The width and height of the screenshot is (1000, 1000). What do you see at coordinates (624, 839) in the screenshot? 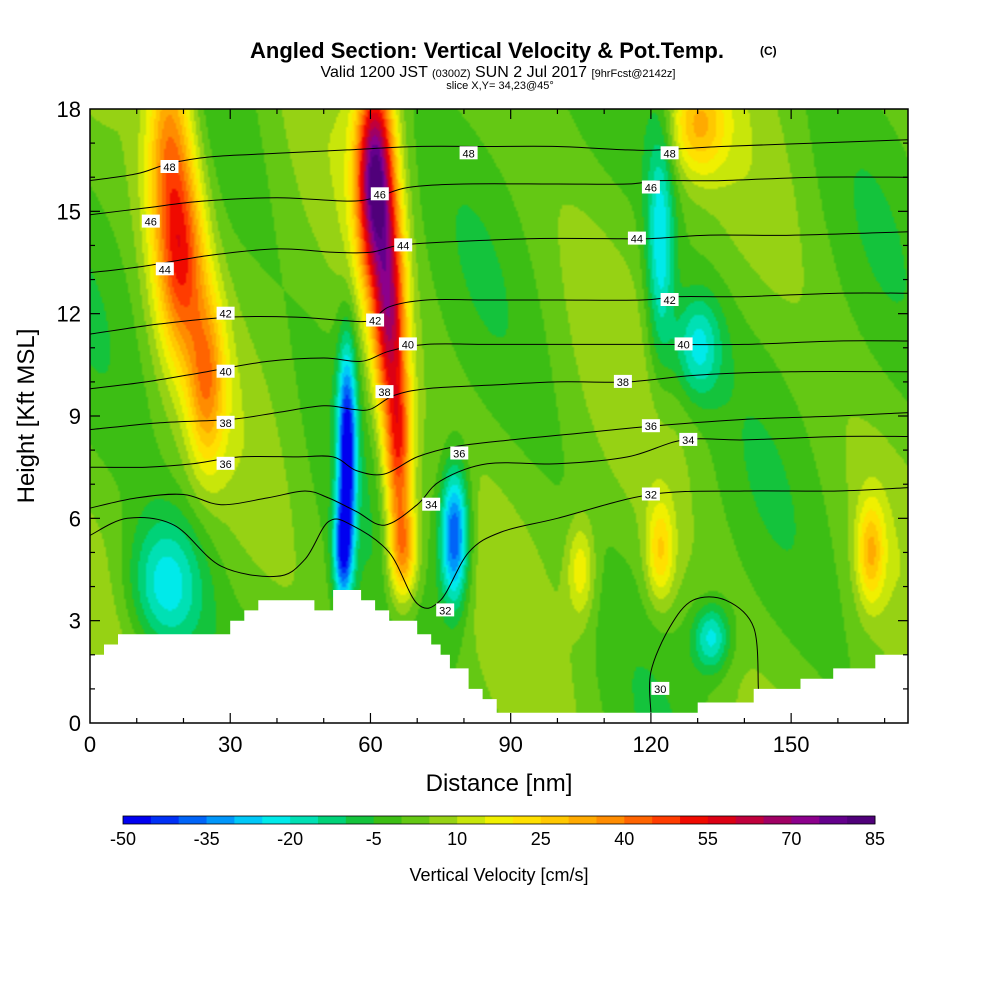
I see `colorbar-tick-label: 40` at bounding box center [624, 839].